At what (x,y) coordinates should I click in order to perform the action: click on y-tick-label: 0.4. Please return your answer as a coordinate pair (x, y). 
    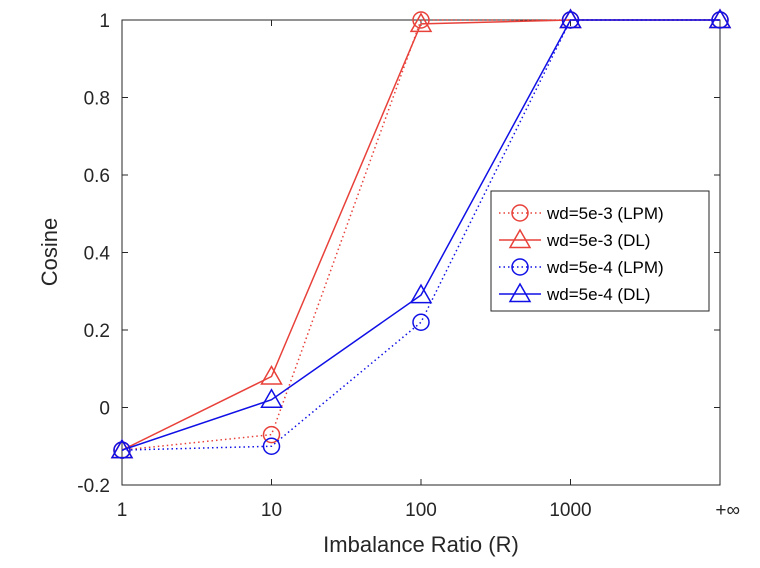
    Looking at the image, I should click on (97, 254).